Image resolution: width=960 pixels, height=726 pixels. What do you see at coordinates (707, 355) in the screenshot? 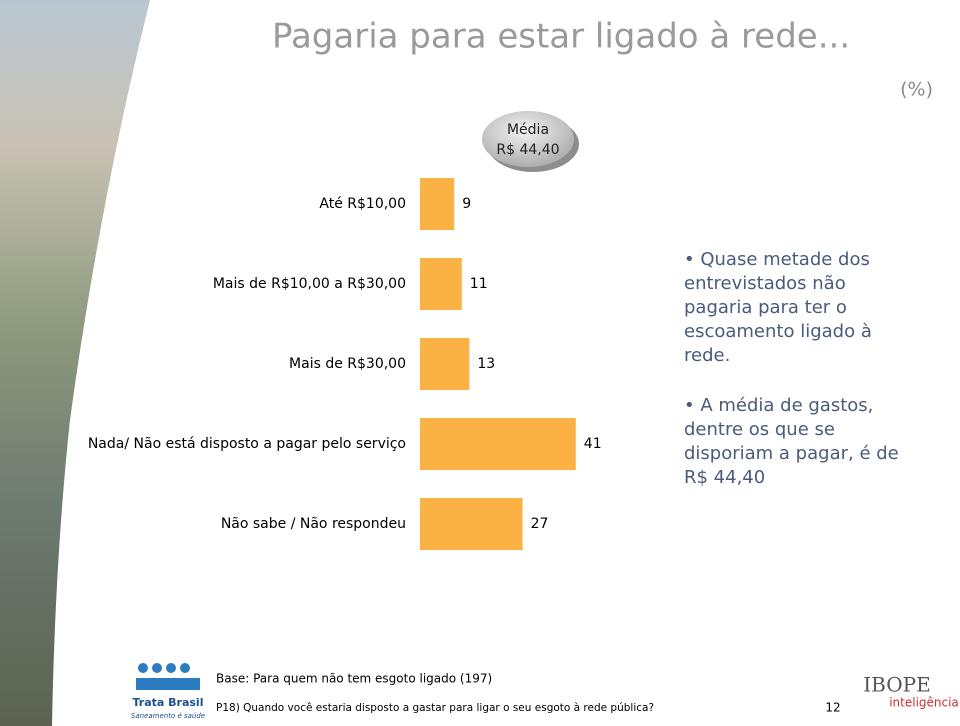
I see `bullet-line: rede.` at bounding box center [707, 355].